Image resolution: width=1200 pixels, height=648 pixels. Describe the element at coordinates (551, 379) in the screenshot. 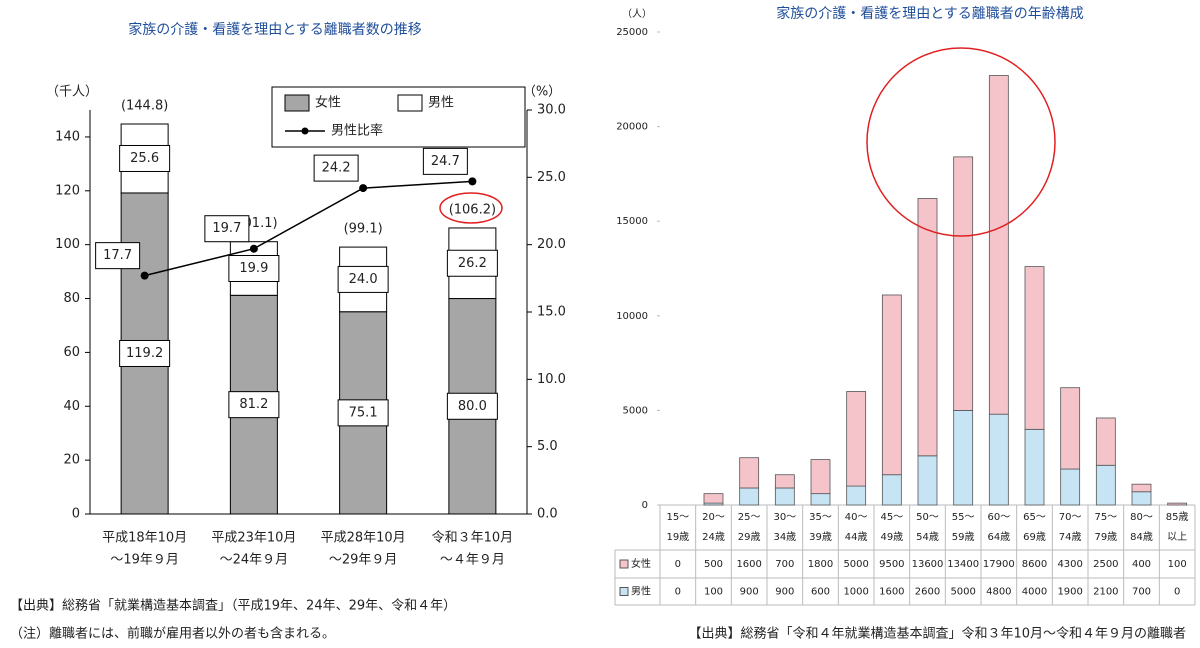

I see `y2-tick-label: 10.0` at that location.